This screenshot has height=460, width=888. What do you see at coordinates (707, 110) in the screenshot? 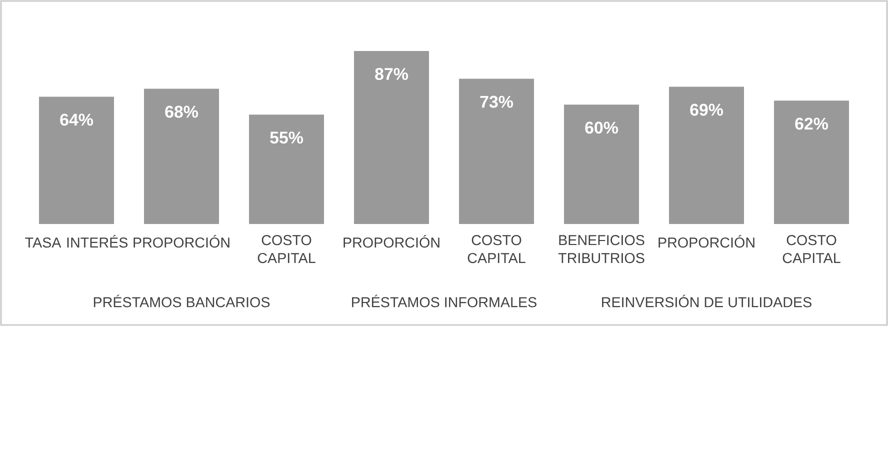
I see `data-label: 69%` at bounding box center [707, 110].